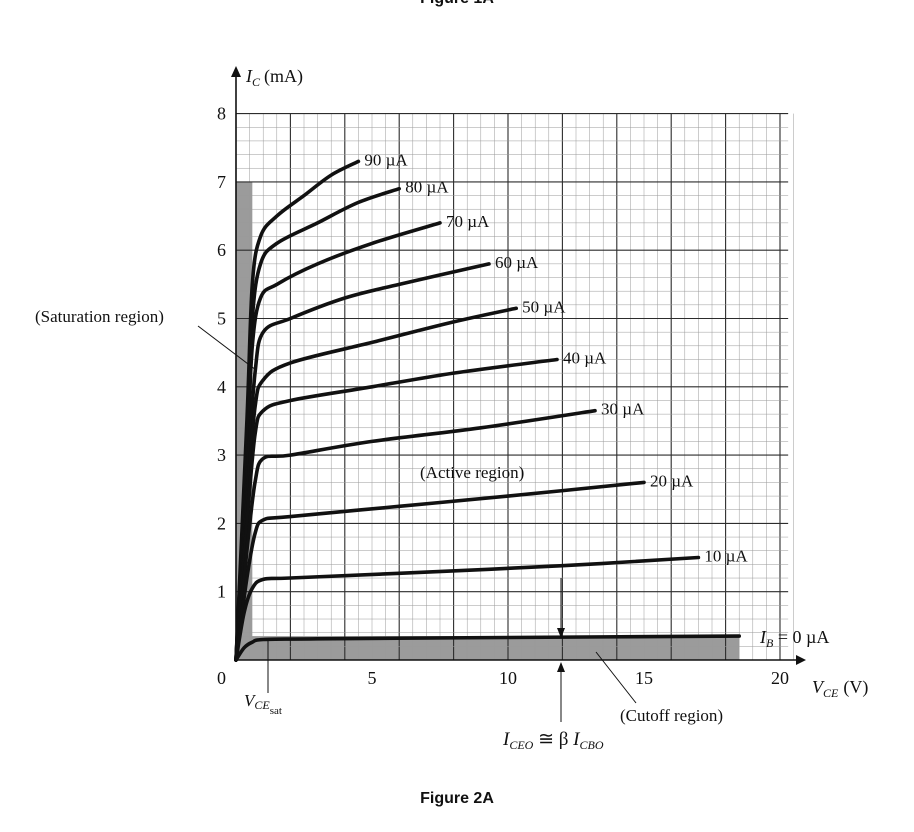 The width and height of the screenshot is (914, 832). I want to click on x-axis-label: VCE (V), so click(840, 688).